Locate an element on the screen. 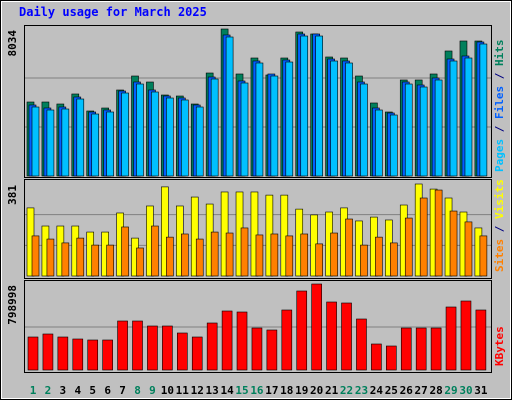  x-tick-label: 23 is located at coordinates (361, 390).